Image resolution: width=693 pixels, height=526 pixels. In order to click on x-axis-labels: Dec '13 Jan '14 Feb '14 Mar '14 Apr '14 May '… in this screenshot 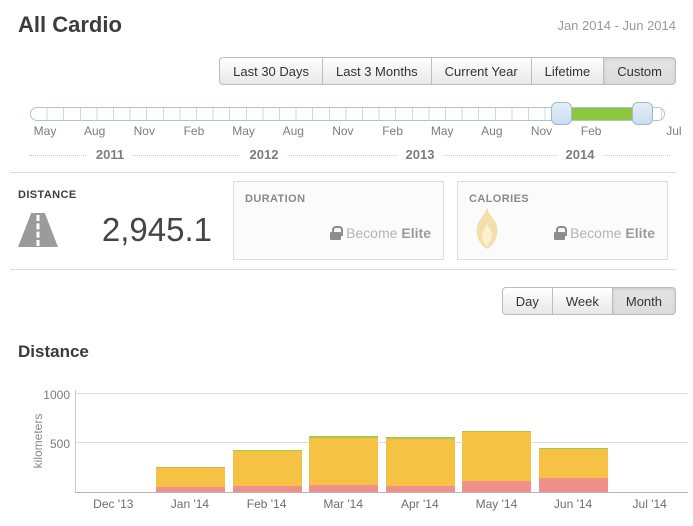, I will do `click(381, 504)`.